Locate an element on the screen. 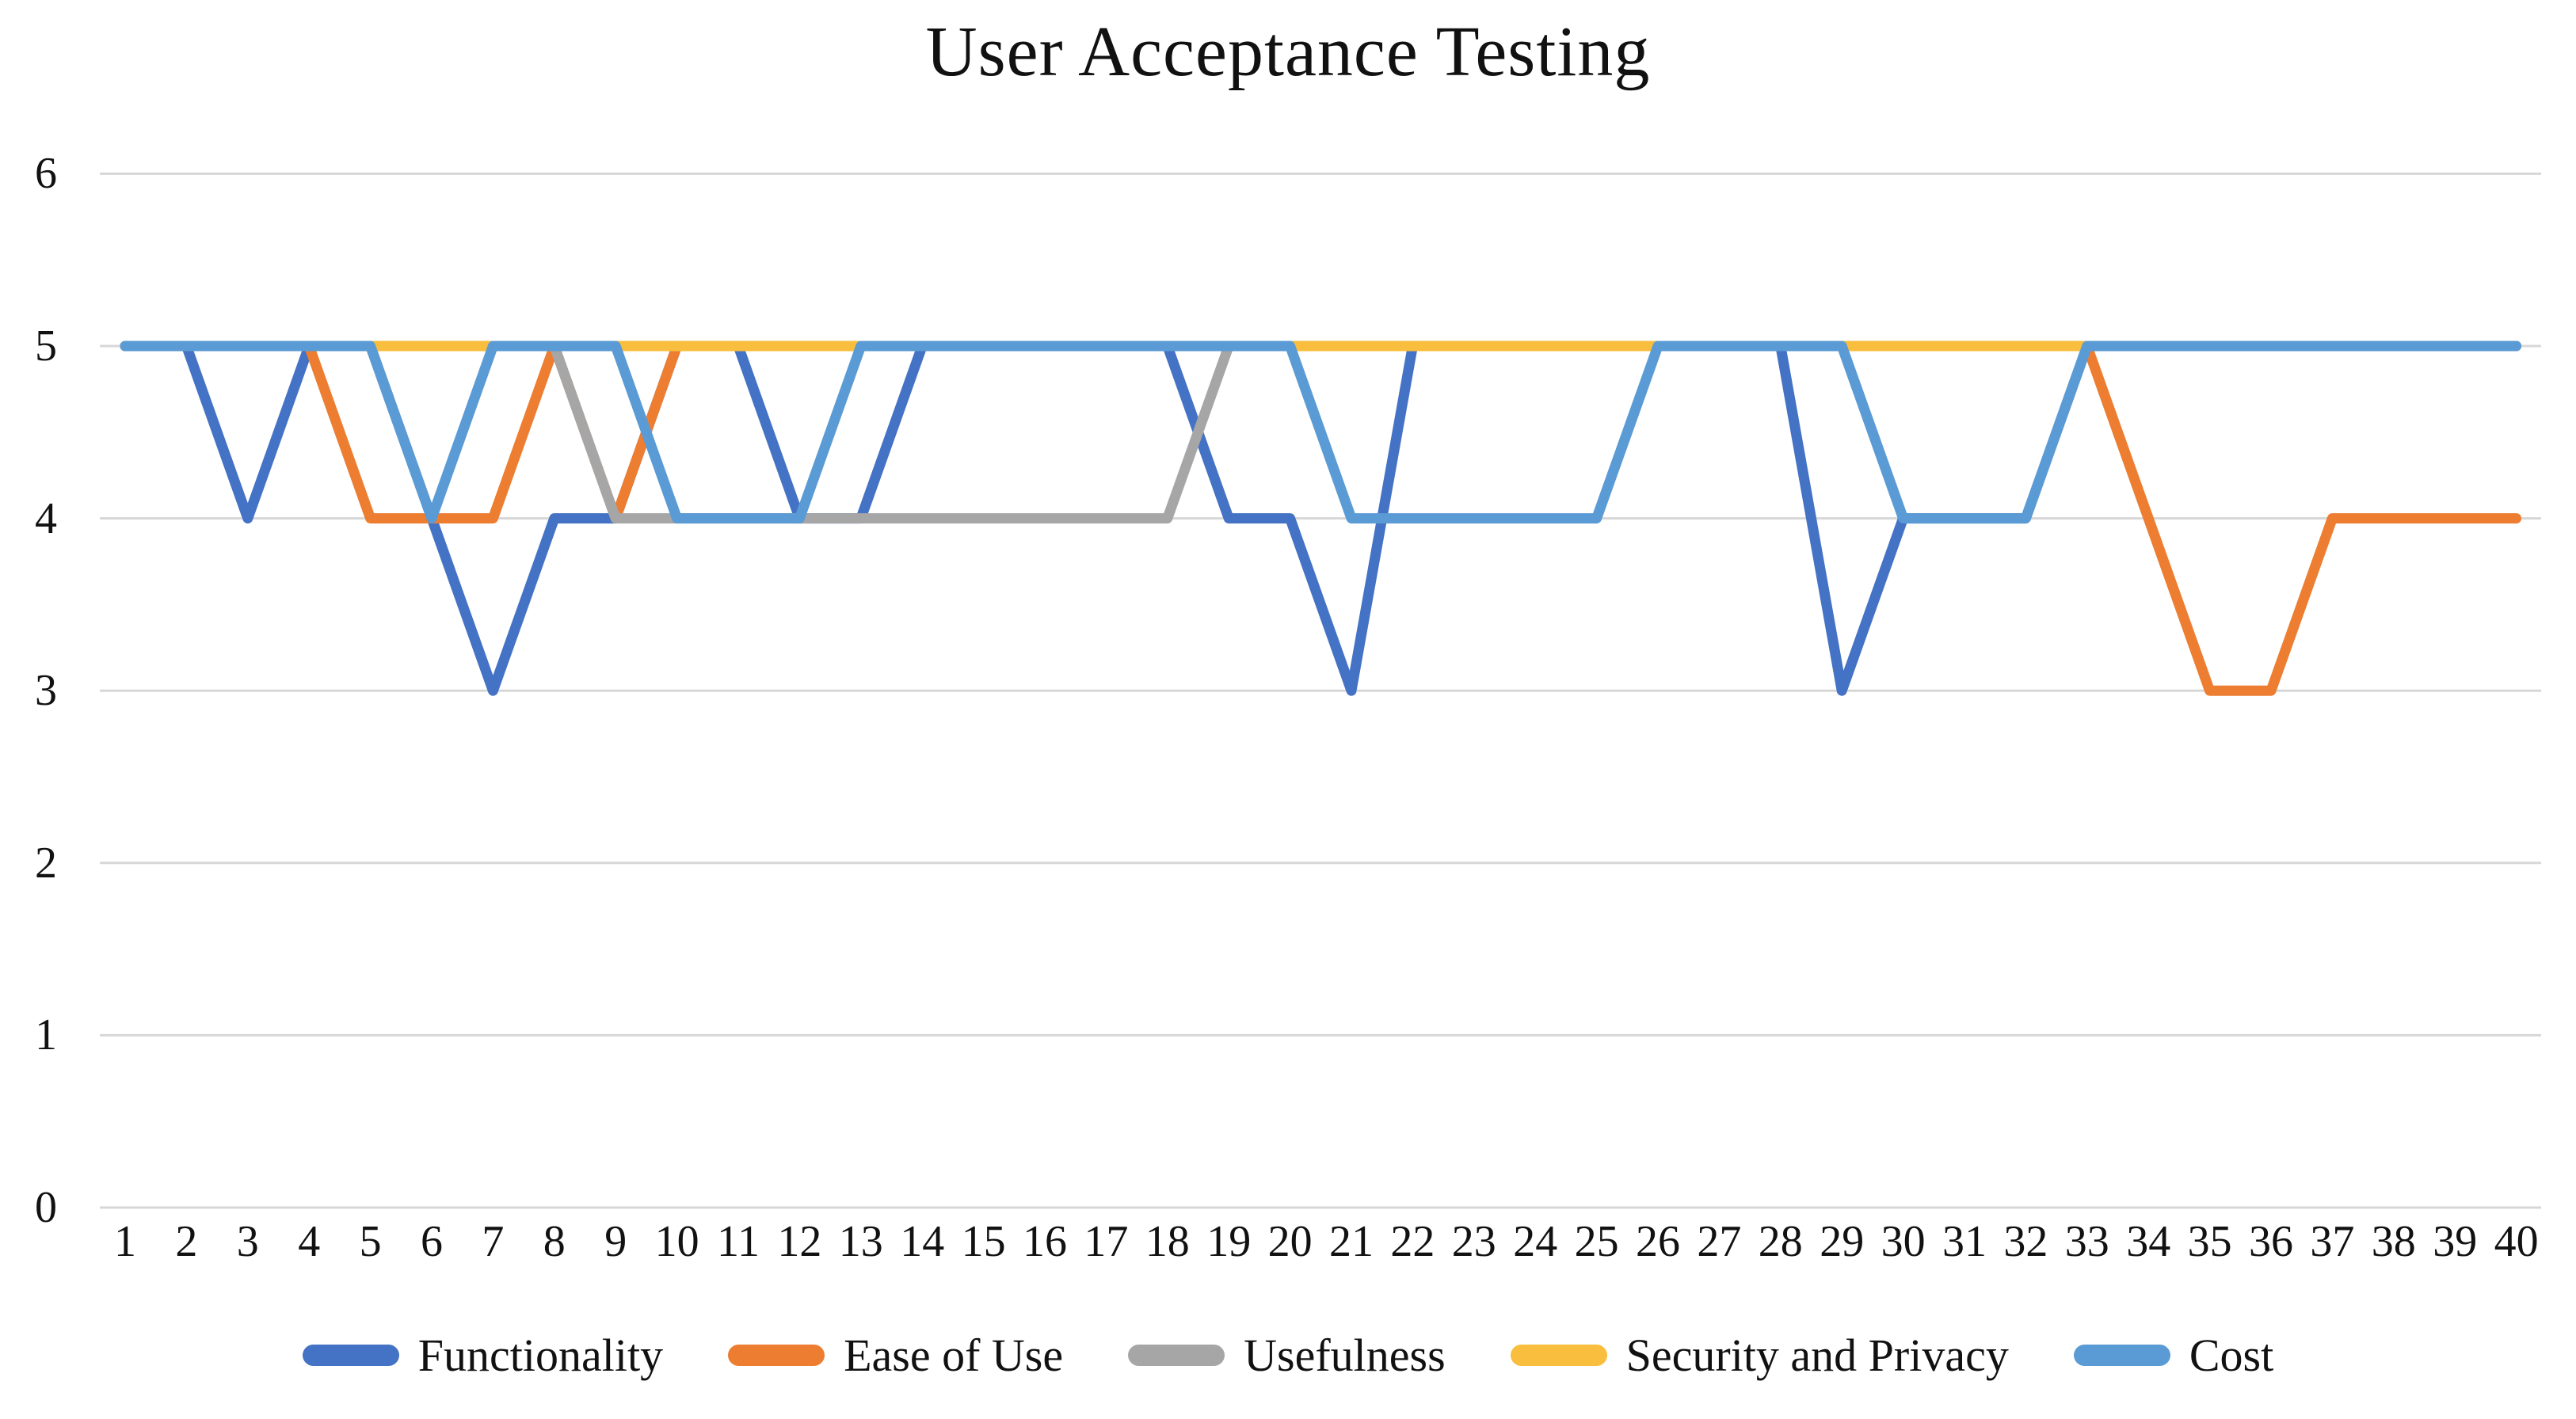 The width and height of the screenshot is (2576, 1419). x-tick-label: 12 is located at coordinates (799, 1241).